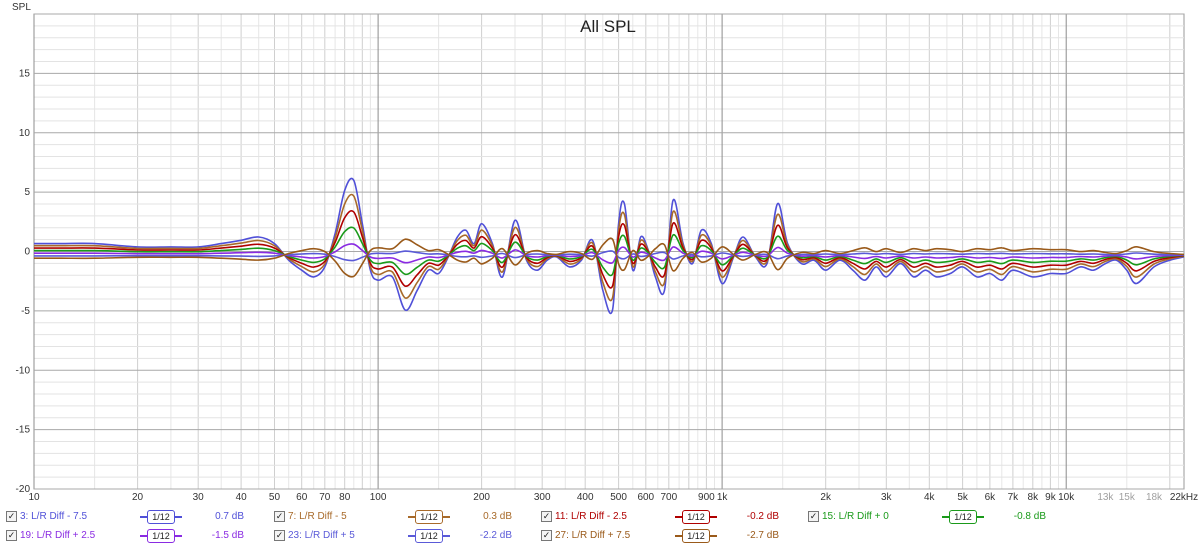  I want to click on series-line-s19, so click(609, 253).